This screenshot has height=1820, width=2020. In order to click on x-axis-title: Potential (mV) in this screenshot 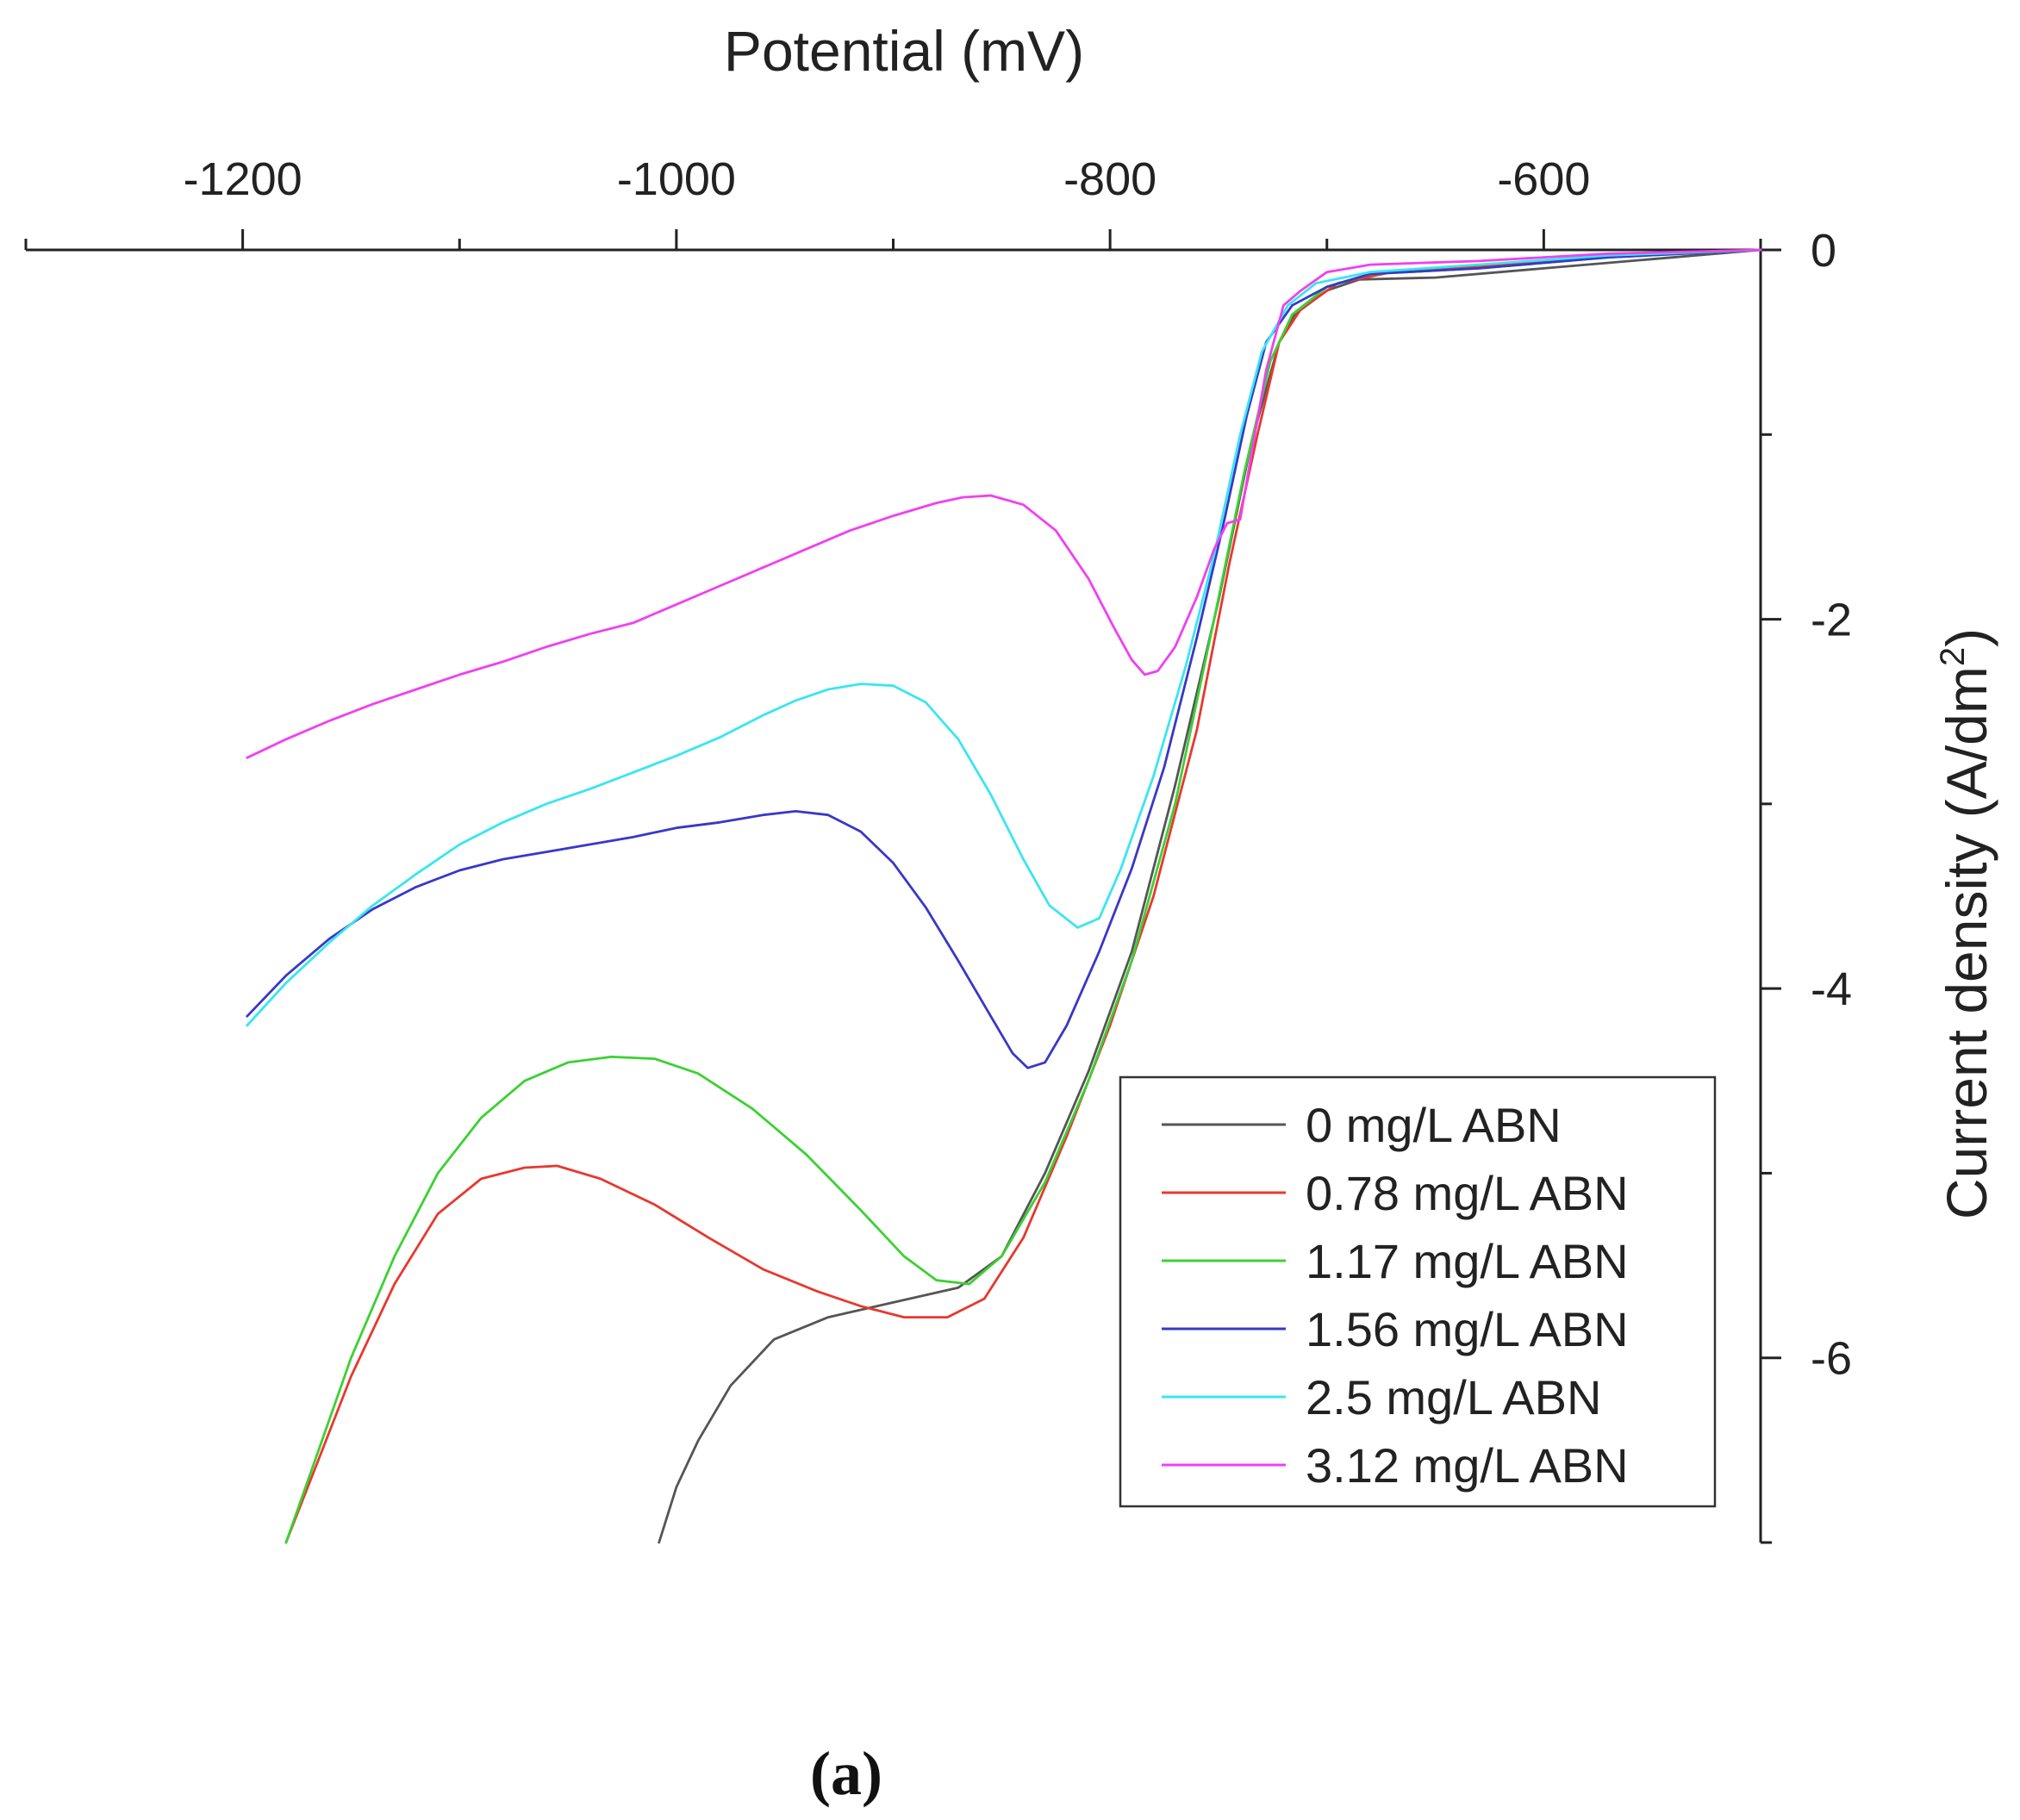, I will do `click(904, 51)`.